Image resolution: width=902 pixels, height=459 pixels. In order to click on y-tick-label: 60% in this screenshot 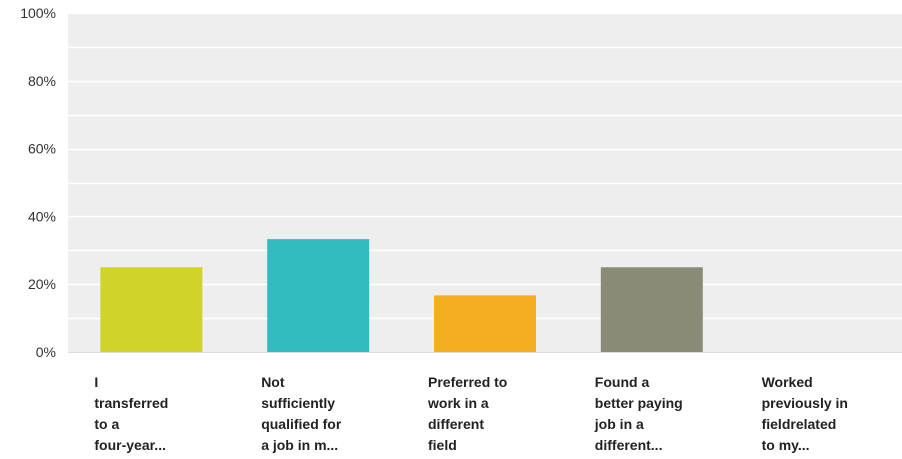, I will do `click(42, 149)`.